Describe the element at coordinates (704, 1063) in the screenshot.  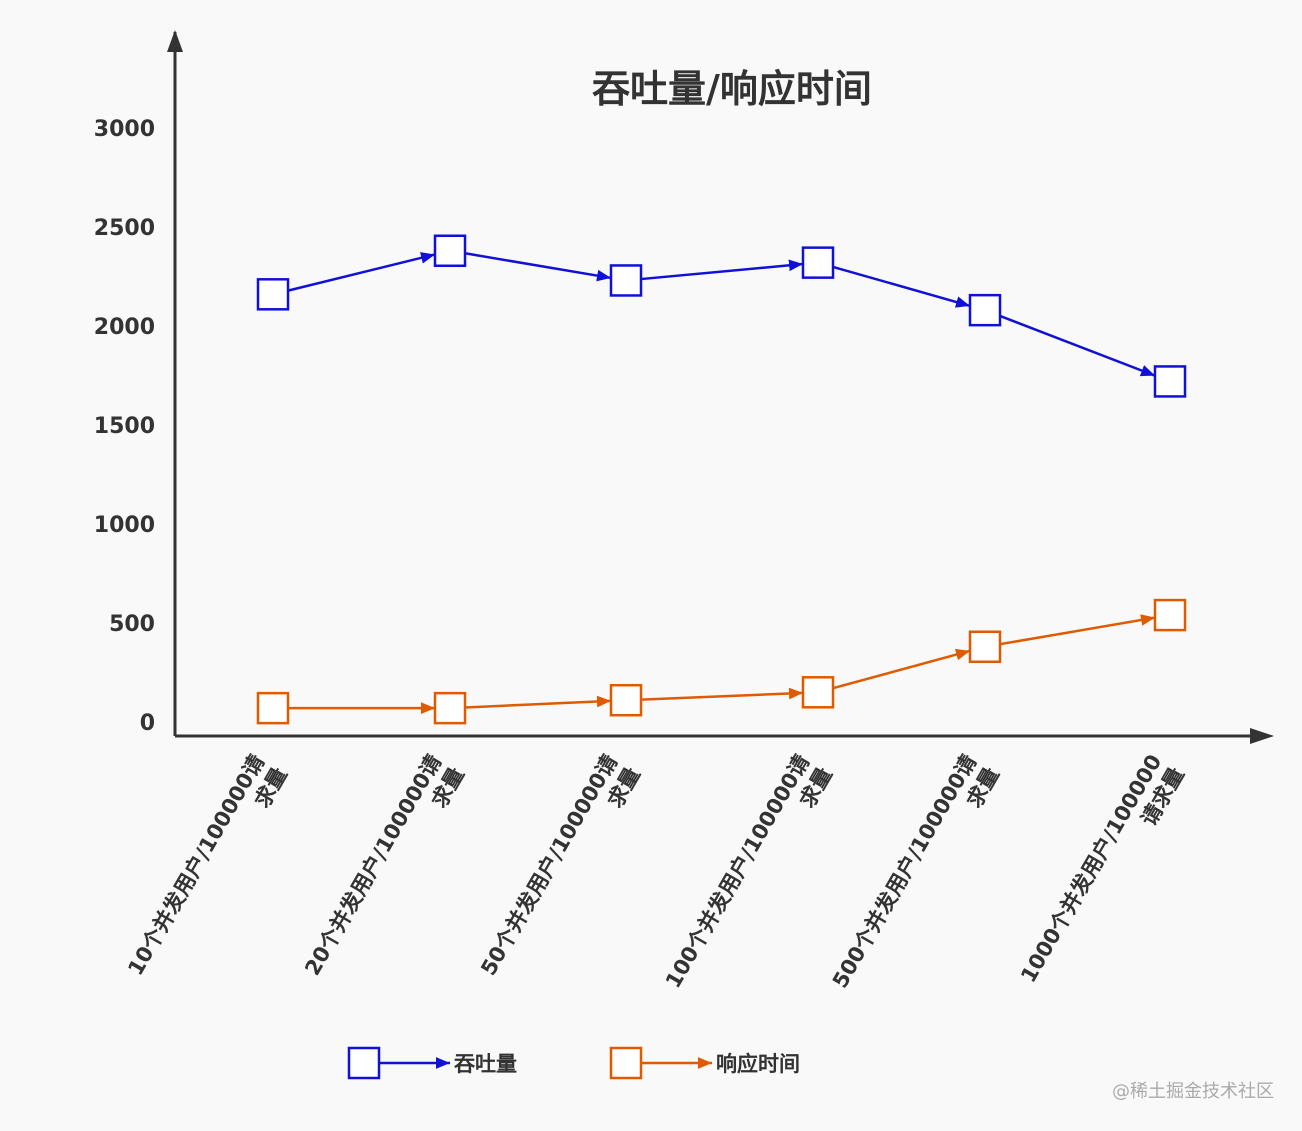
I see `legend-item: 响应时间` at that location.